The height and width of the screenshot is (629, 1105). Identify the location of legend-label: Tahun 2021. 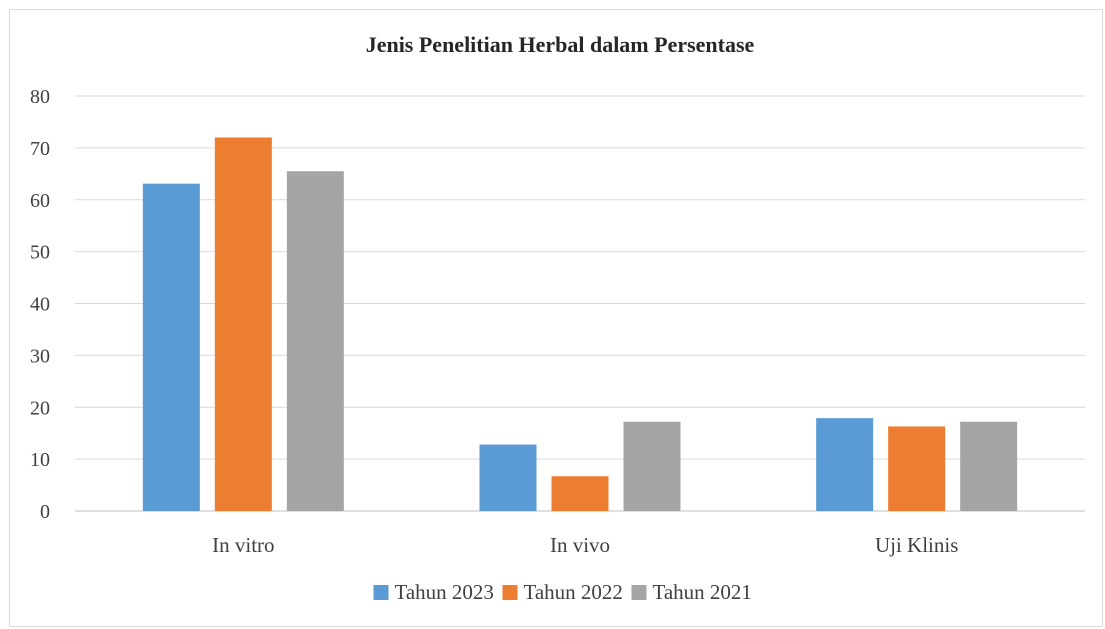
(702, 592).